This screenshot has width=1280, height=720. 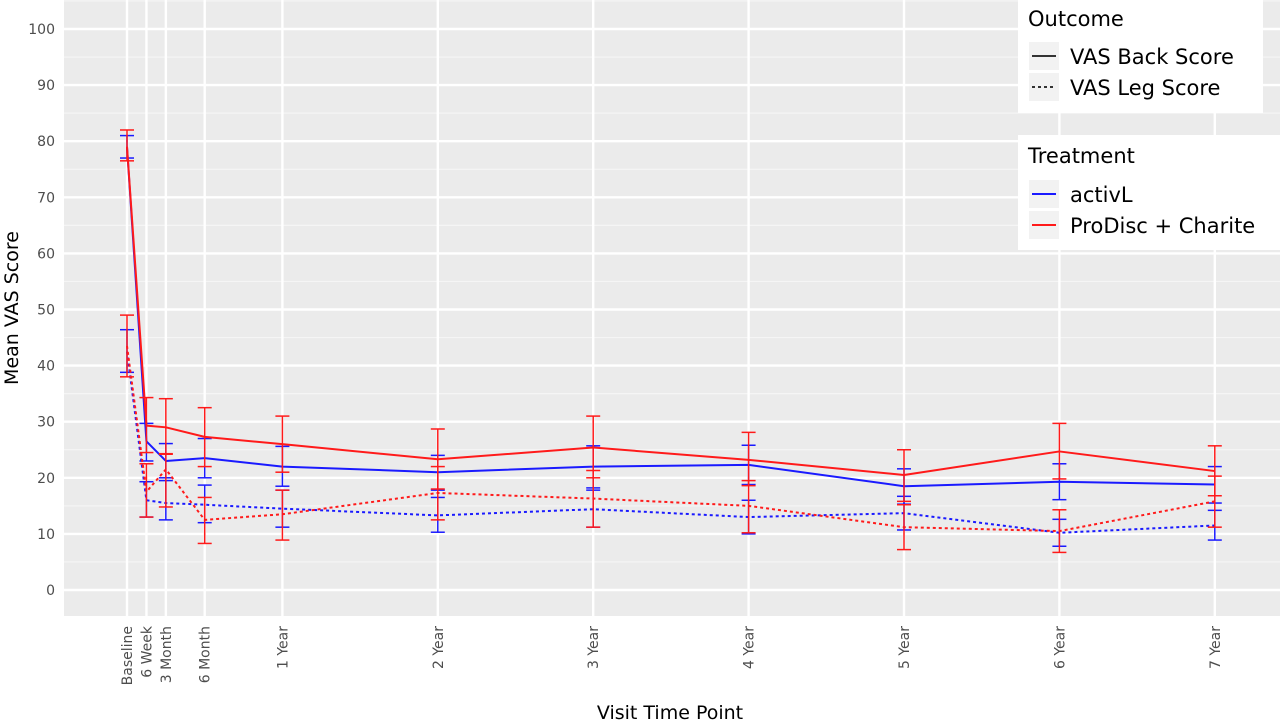 What do you see at coordinates (206, 654) in the screenshot?
I see `x-tick-label: 6 Month` at bounding box center [206, 654].